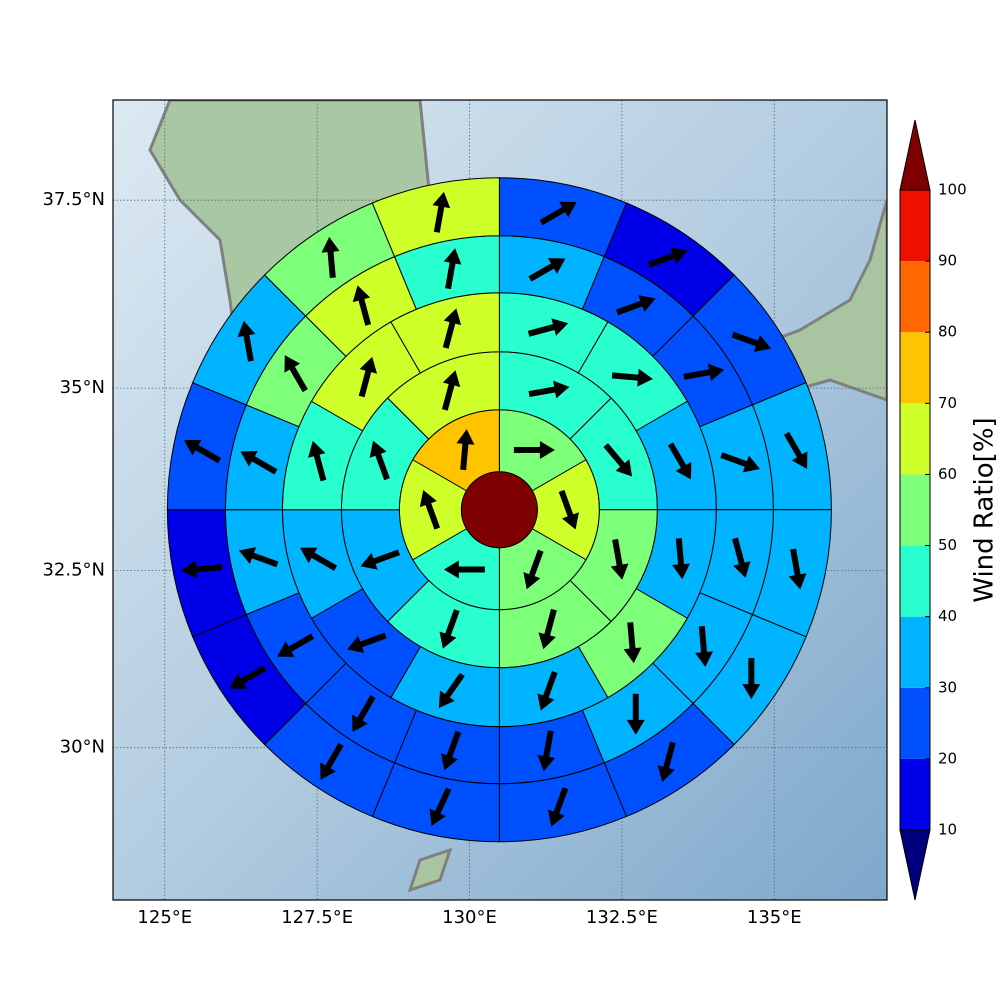  What do you see at coordinates (947, 332) in the screenshot?
I see `colorbar-tick-label: 80` at bounding box center [947, 332].